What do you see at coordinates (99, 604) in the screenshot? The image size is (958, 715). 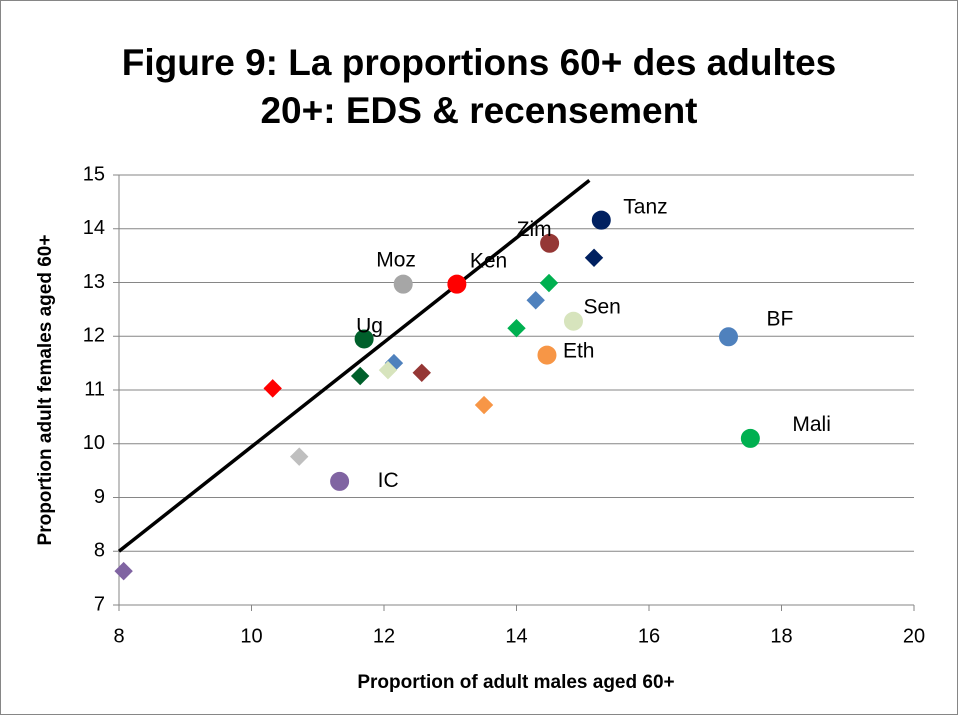 I see `y-tick-label: 7` at bounding box center [99, 604].